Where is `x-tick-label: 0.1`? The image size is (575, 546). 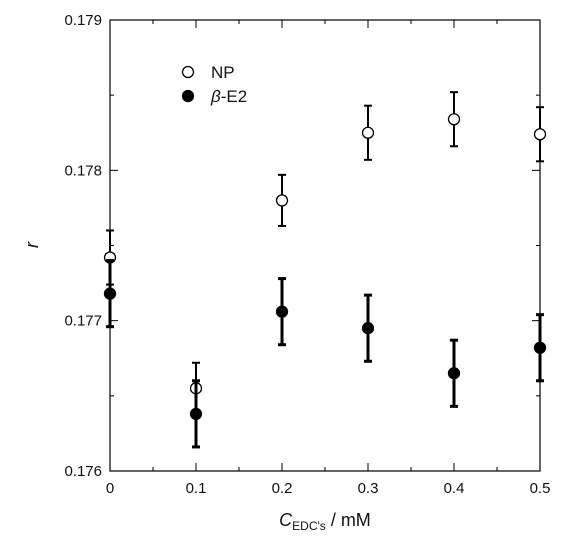 x-tick-label: 0.1 is located at coordinates (196, 488).